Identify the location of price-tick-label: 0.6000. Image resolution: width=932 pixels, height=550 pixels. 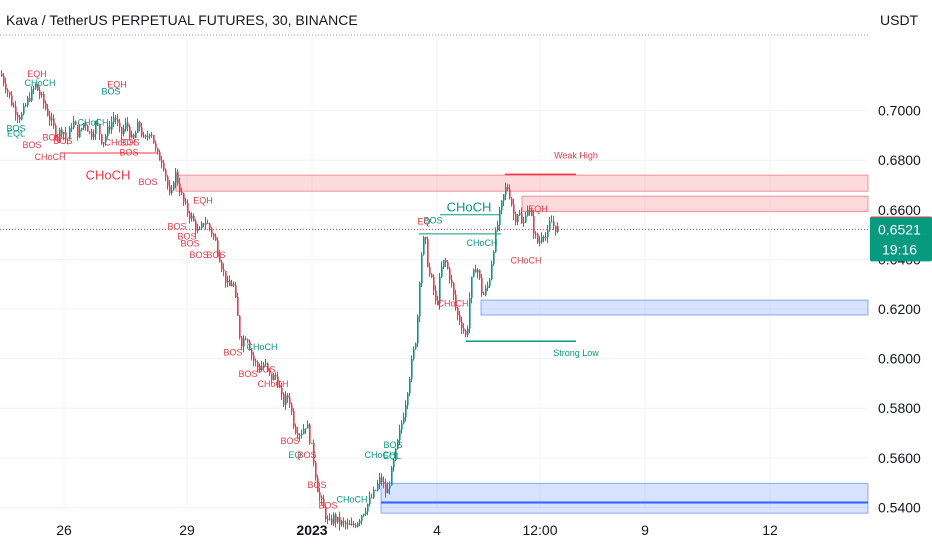
(899, 359).